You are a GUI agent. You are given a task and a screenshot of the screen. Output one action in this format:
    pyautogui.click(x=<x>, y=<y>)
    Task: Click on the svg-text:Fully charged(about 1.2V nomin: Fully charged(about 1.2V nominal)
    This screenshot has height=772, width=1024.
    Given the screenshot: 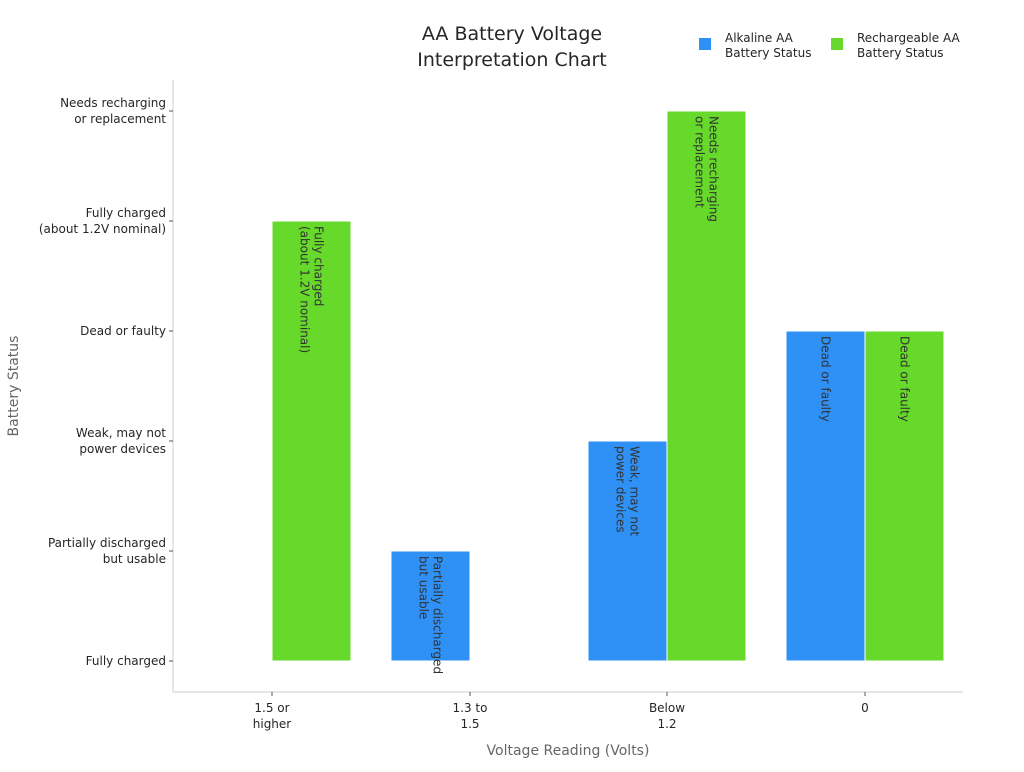 What is the action you would take?
    pyautogui.click(x=312, y=289)
    